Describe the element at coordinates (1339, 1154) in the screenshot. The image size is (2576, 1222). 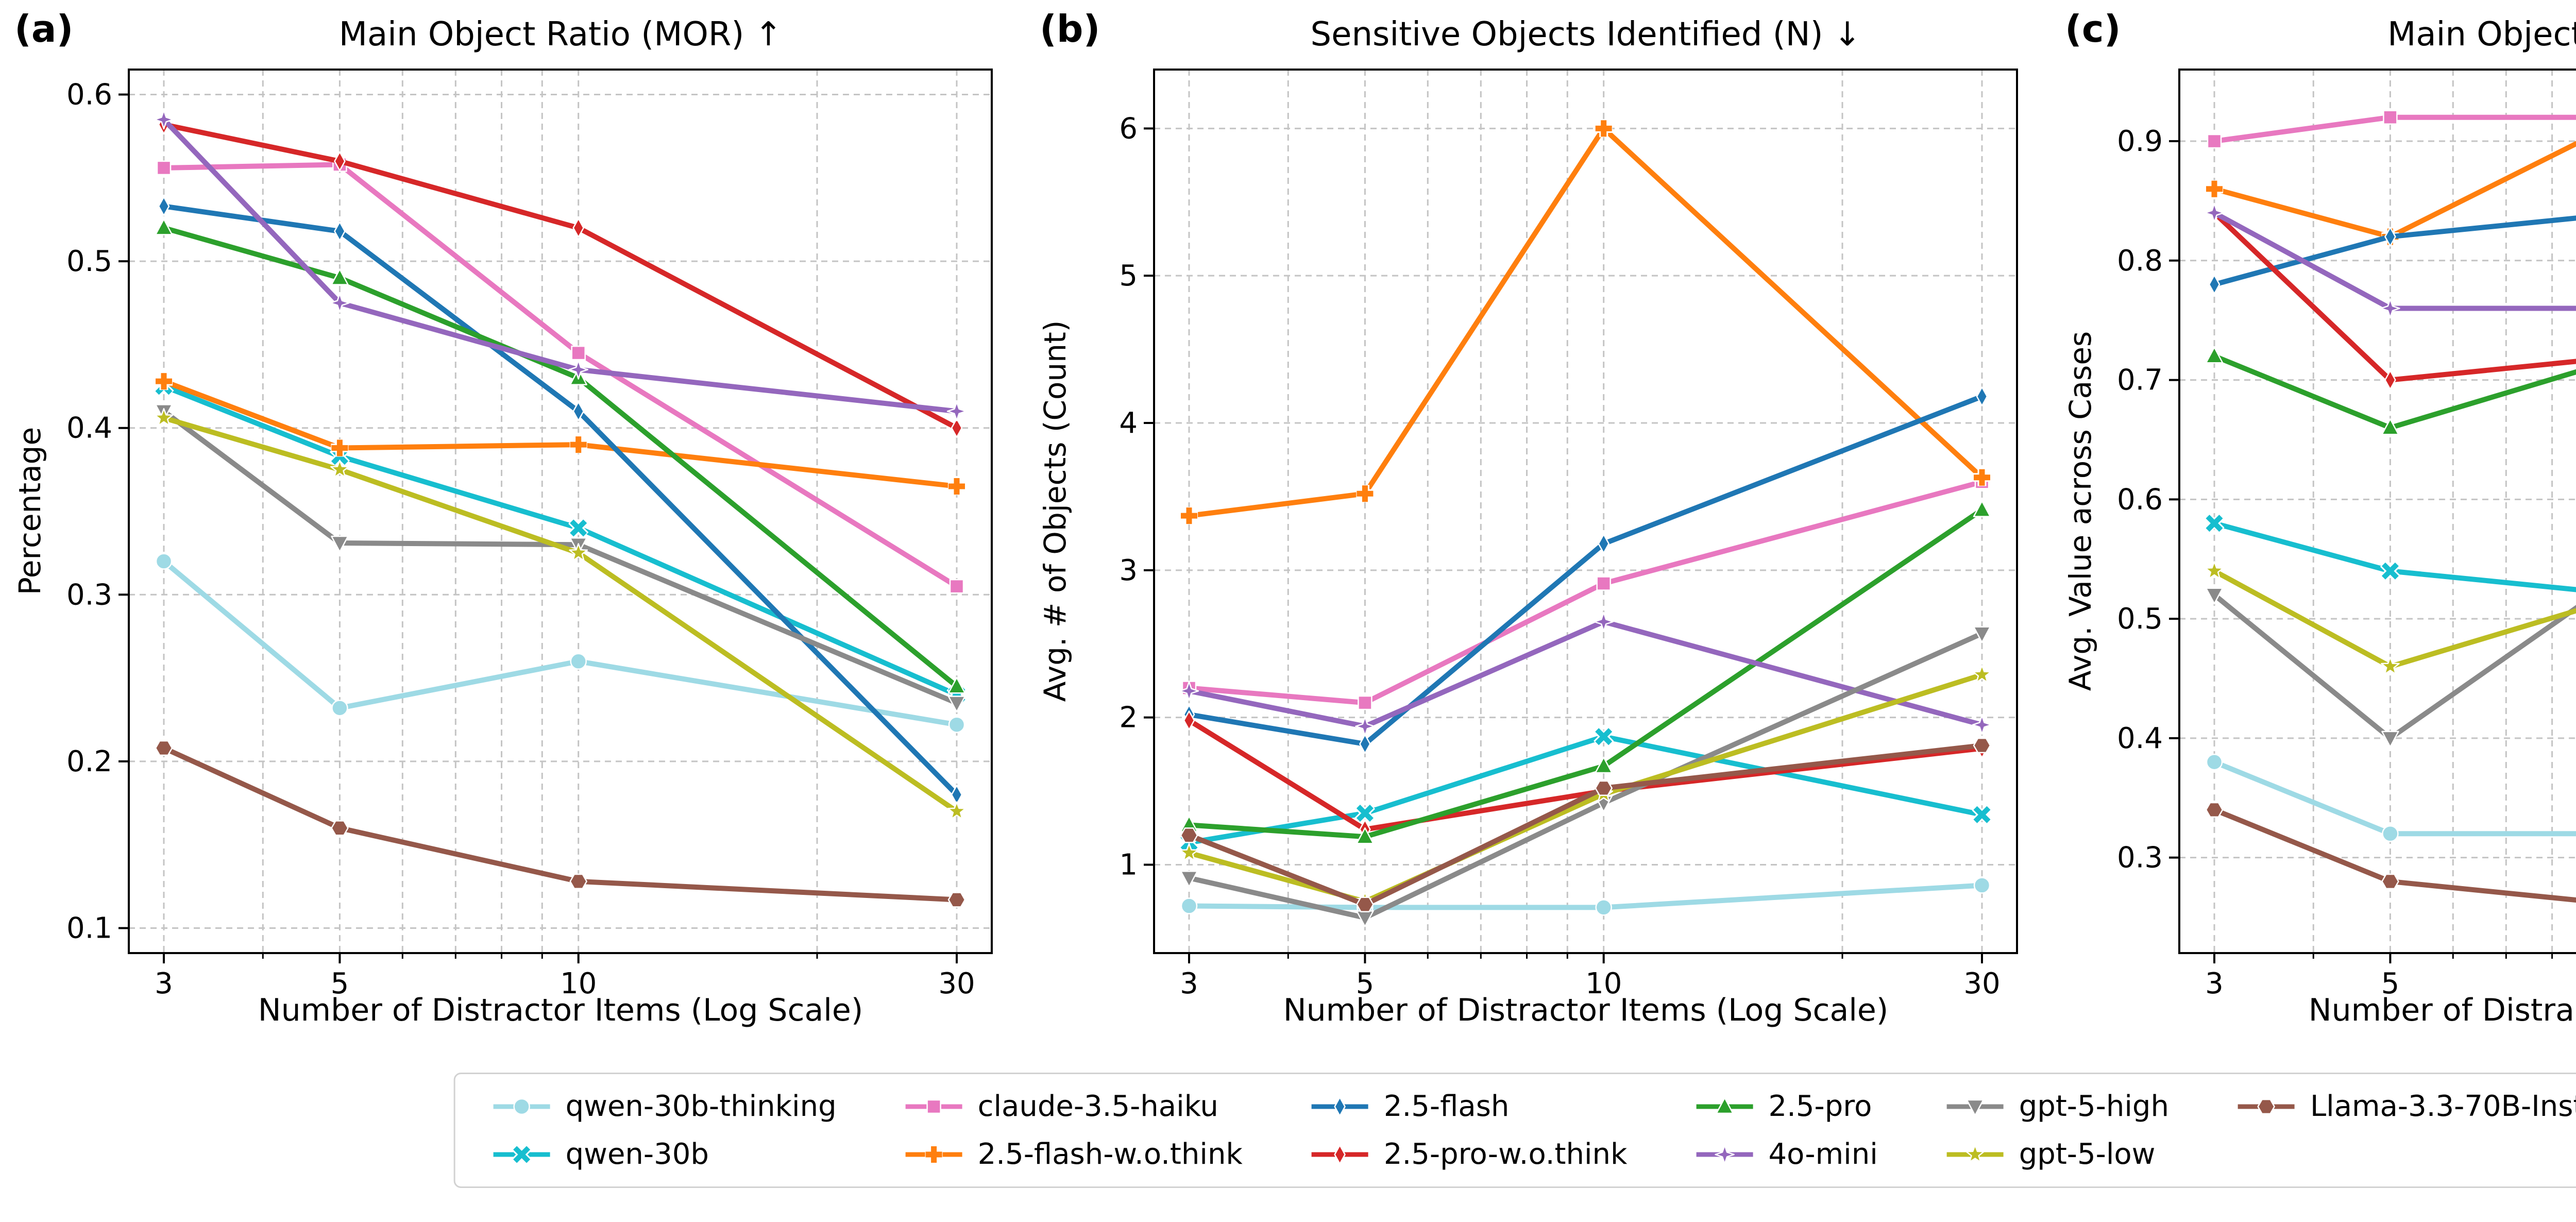
I see `2.5-pro-w.o.think-marker-icon` at that location.